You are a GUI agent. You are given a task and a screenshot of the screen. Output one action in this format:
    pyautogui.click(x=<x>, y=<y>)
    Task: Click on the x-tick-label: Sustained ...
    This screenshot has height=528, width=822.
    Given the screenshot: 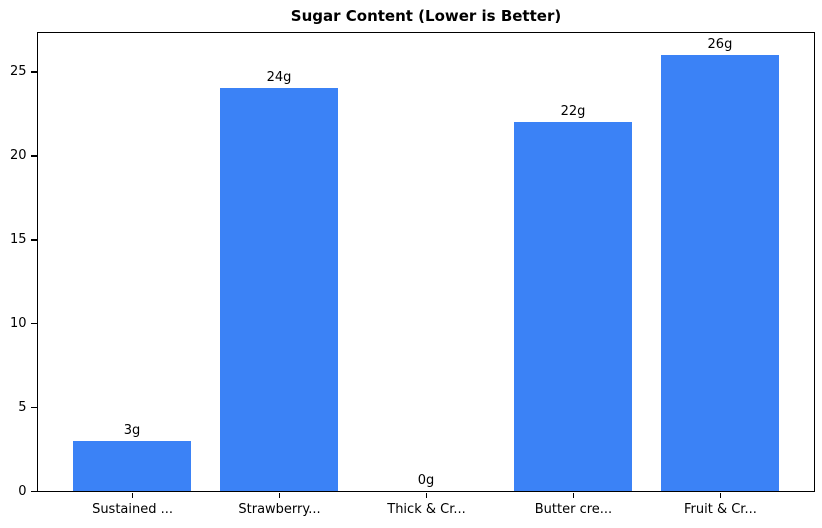 What is the action you would take?
    pyautogui.click(x=133, y=509)
    